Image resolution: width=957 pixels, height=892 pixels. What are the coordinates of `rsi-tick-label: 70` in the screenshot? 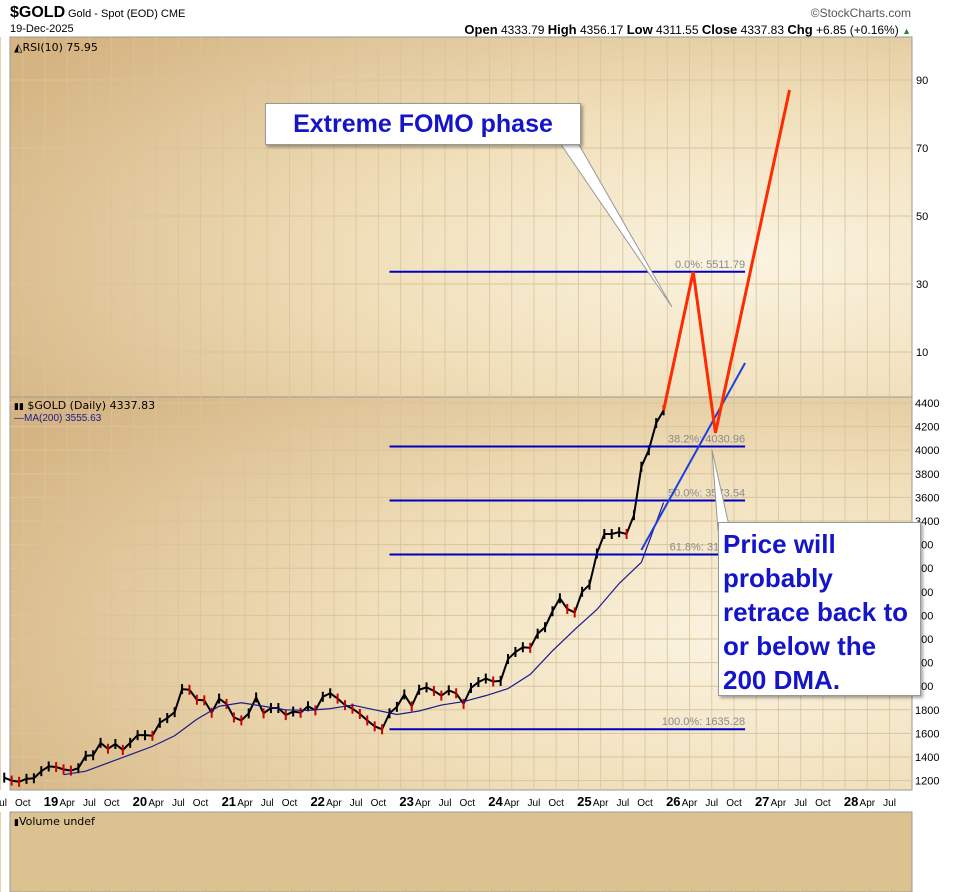 It's located at (922, 149).